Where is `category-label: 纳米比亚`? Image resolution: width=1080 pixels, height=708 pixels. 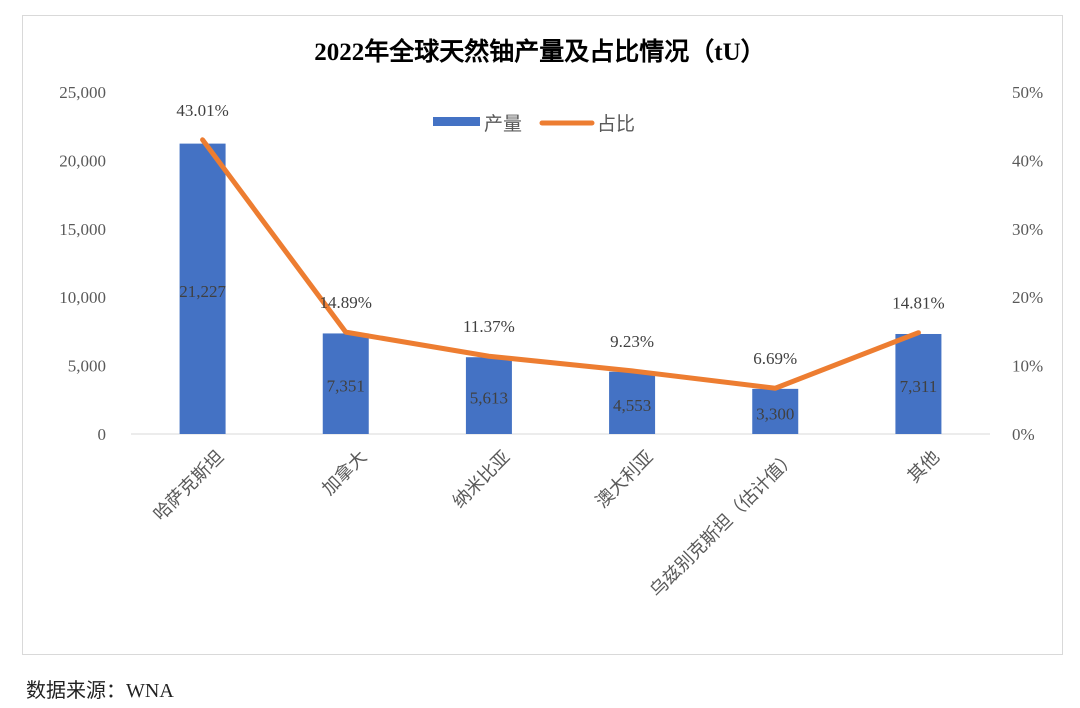
category-label: 纳米比亚 is located at coordinates (481, 479).